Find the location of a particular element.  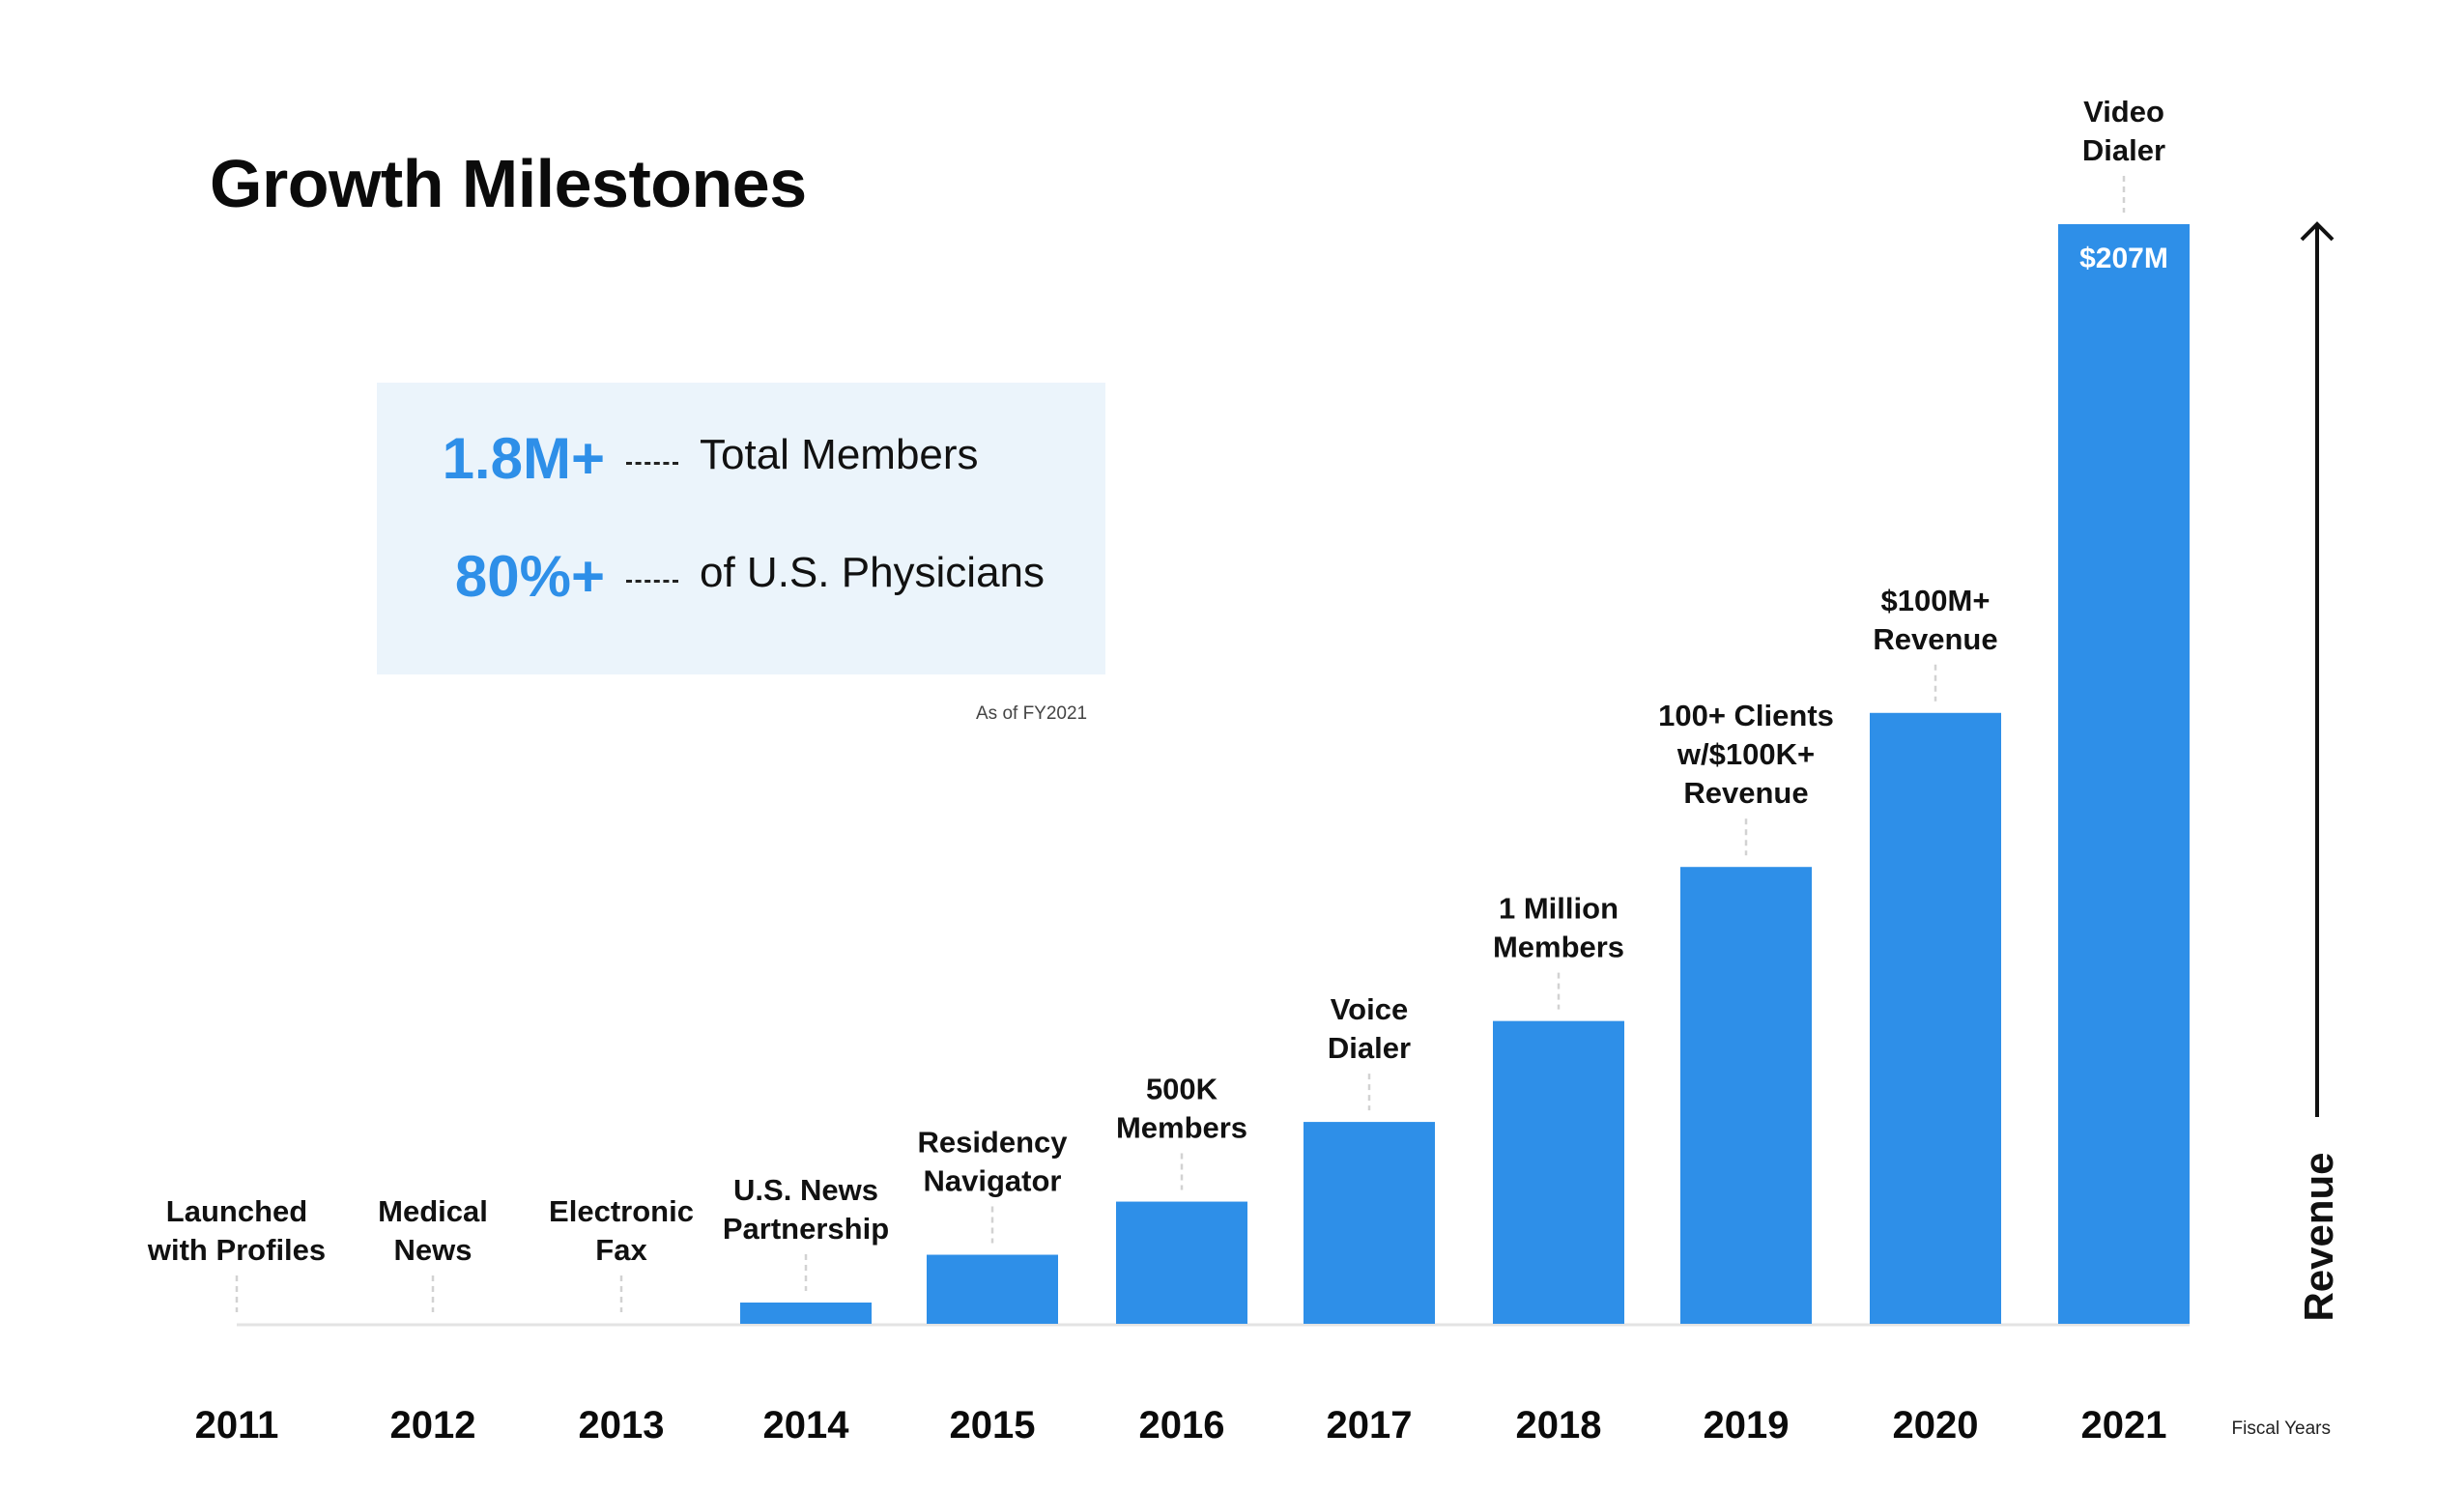

milestone-label-2016: 500K Members is located at coordinates (1181, 1109).